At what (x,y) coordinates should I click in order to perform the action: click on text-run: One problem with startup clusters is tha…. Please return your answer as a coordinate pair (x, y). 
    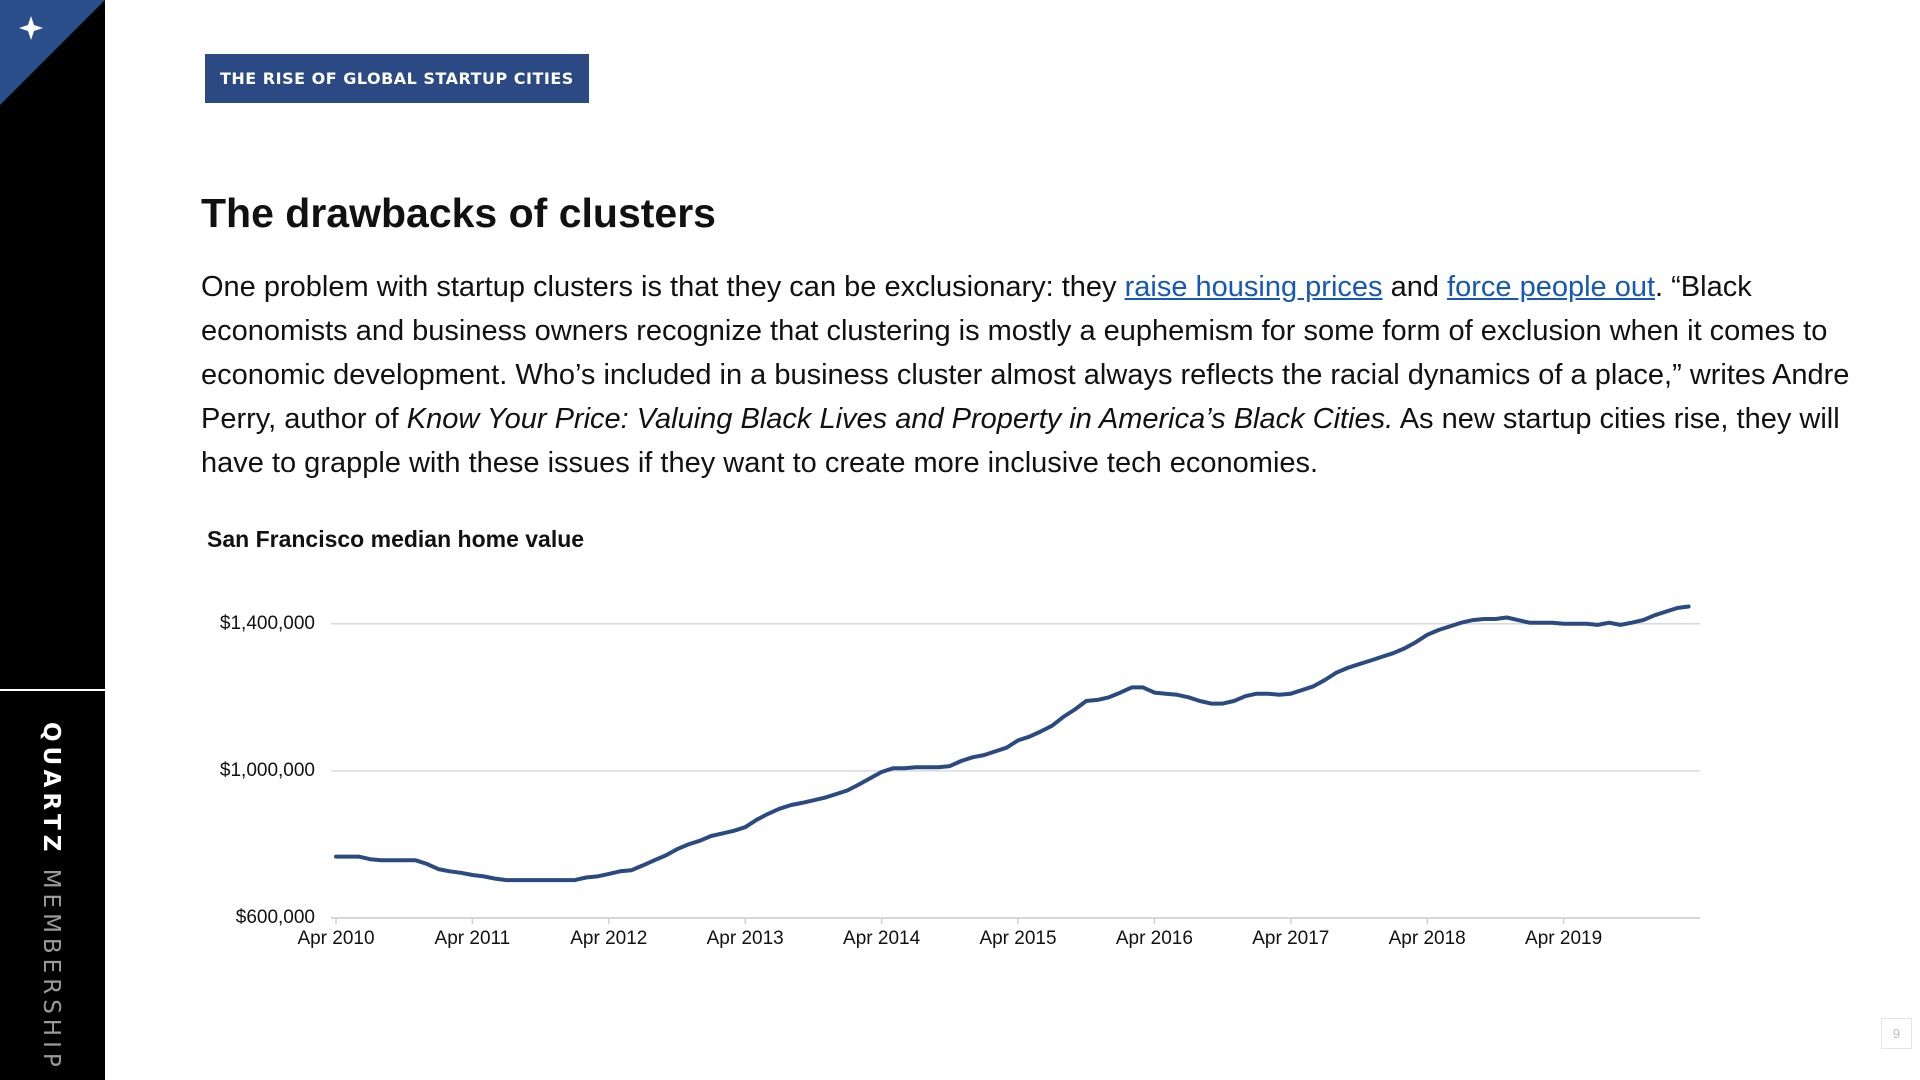
    Looking at the image, I should click on (663, 287).